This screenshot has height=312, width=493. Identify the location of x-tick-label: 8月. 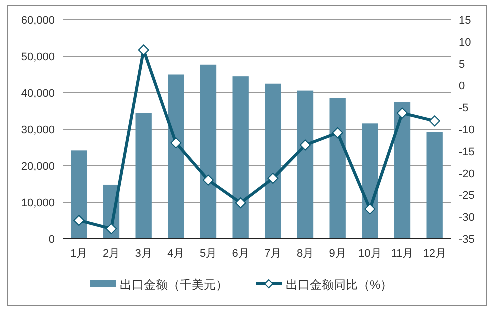
(305, 254).